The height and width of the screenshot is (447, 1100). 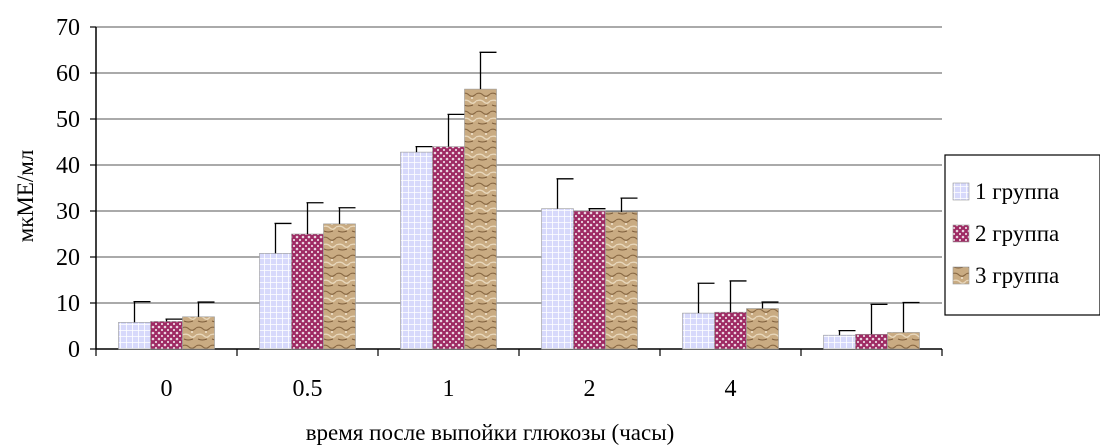 I want to click on legend: 1 группа 2 группа 3 группа, so click(x=1022, y=235).